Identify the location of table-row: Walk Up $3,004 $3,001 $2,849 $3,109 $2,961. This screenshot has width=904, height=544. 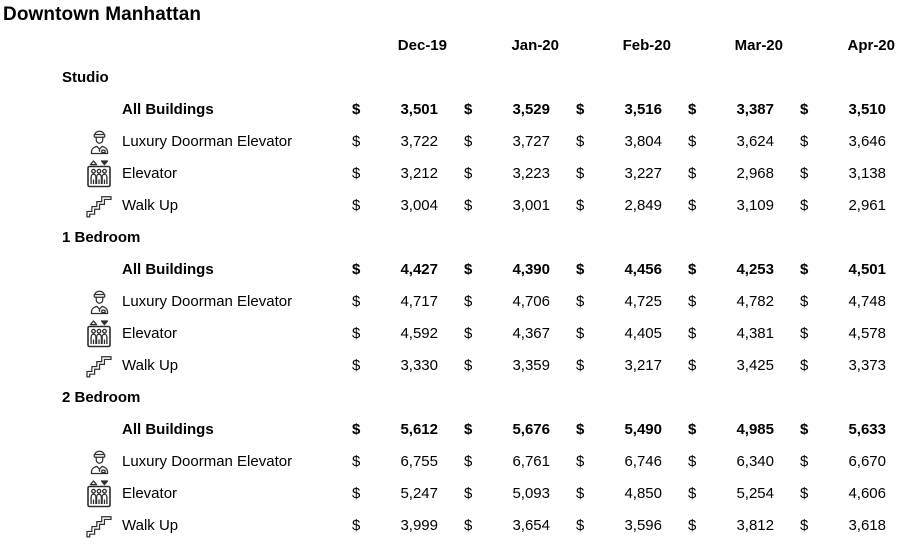
(452, 206).